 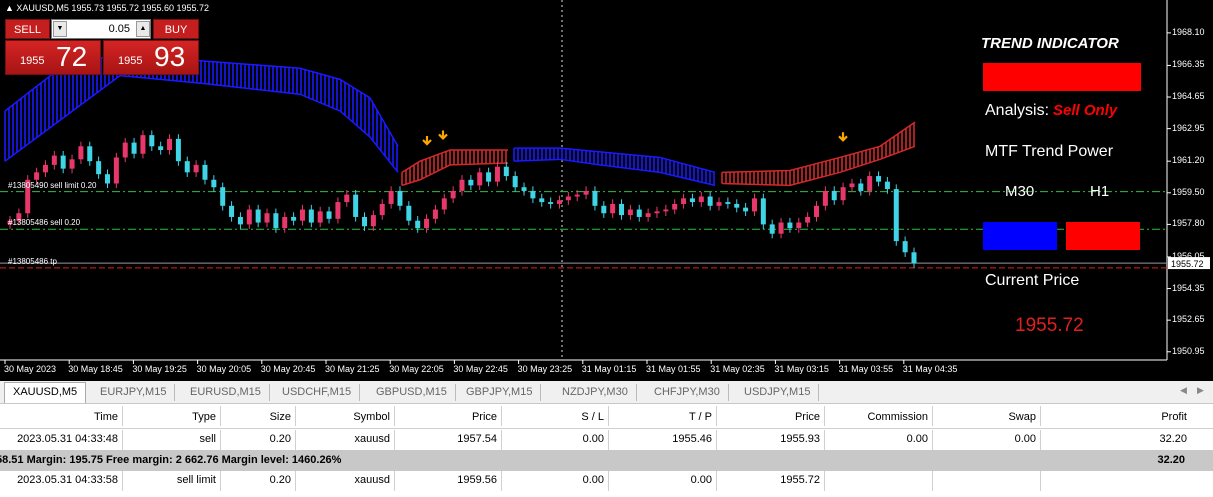 What do you see at coordinates (53, 57) in the screenshot?
I see `sell-price-box: 1955 72` at bounding box center [53, 57].